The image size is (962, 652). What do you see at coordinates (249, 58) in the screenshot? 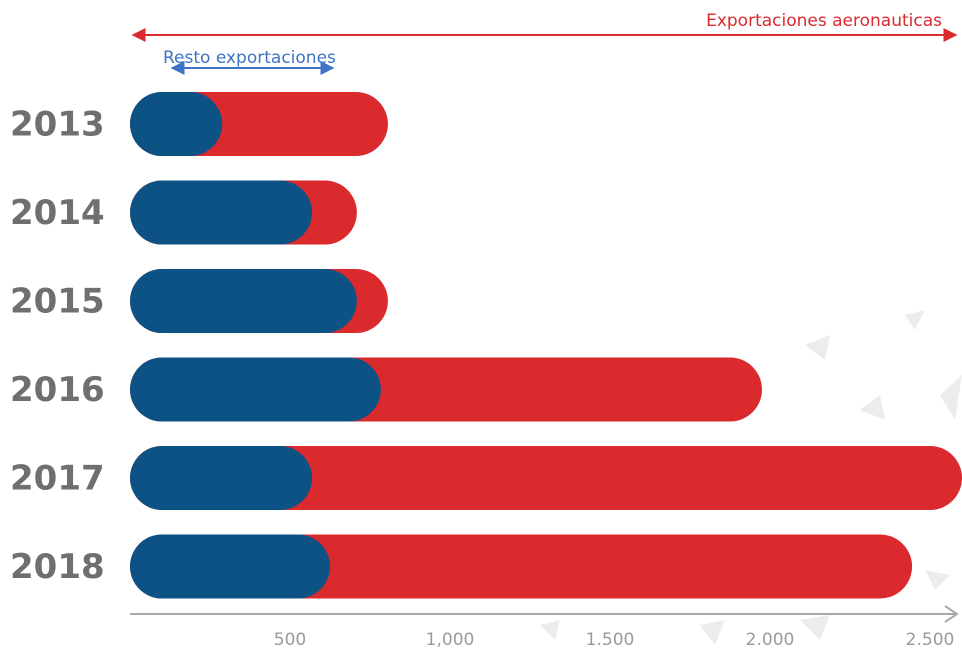
I see `legend-label: Resto exportaciones` at bounding box center [249, 58].